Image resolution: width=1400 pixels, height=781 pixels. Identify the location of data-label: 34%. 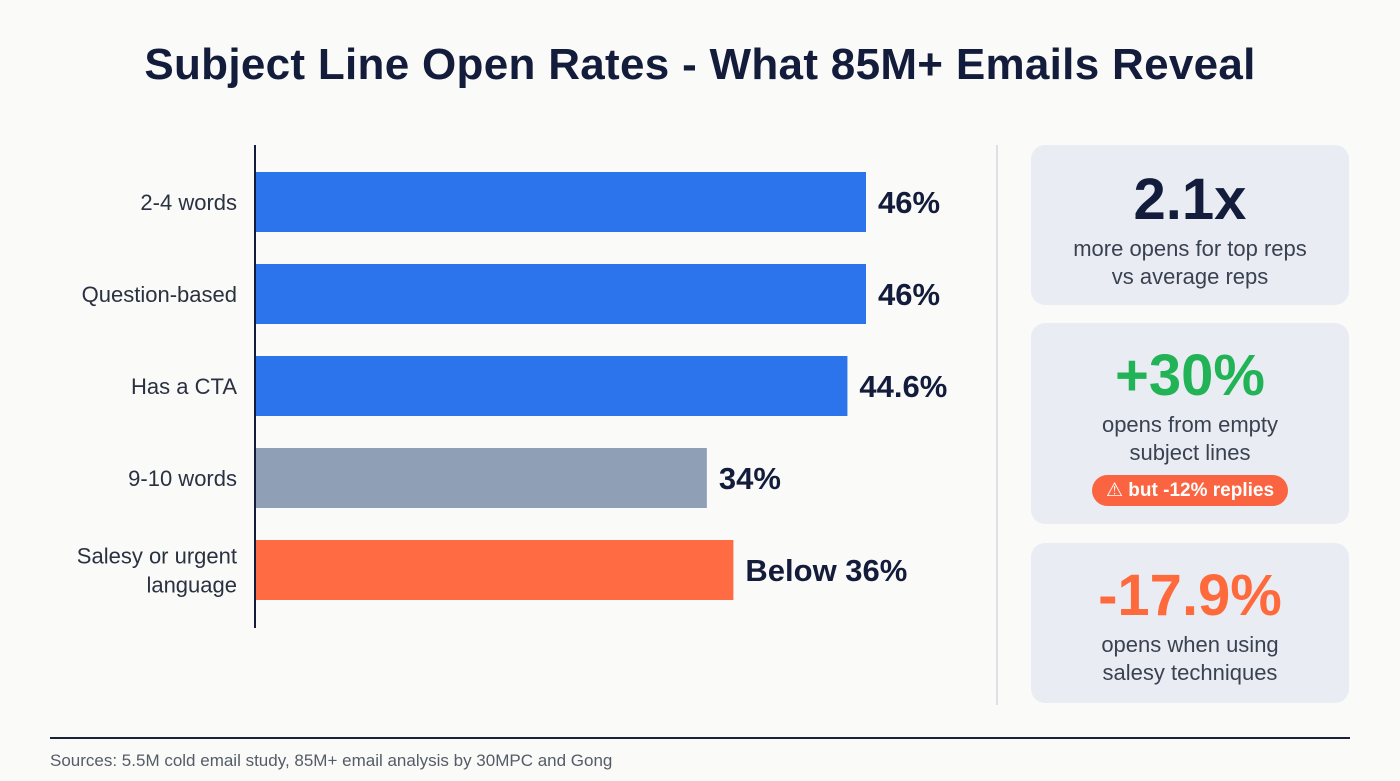
(750, 478).